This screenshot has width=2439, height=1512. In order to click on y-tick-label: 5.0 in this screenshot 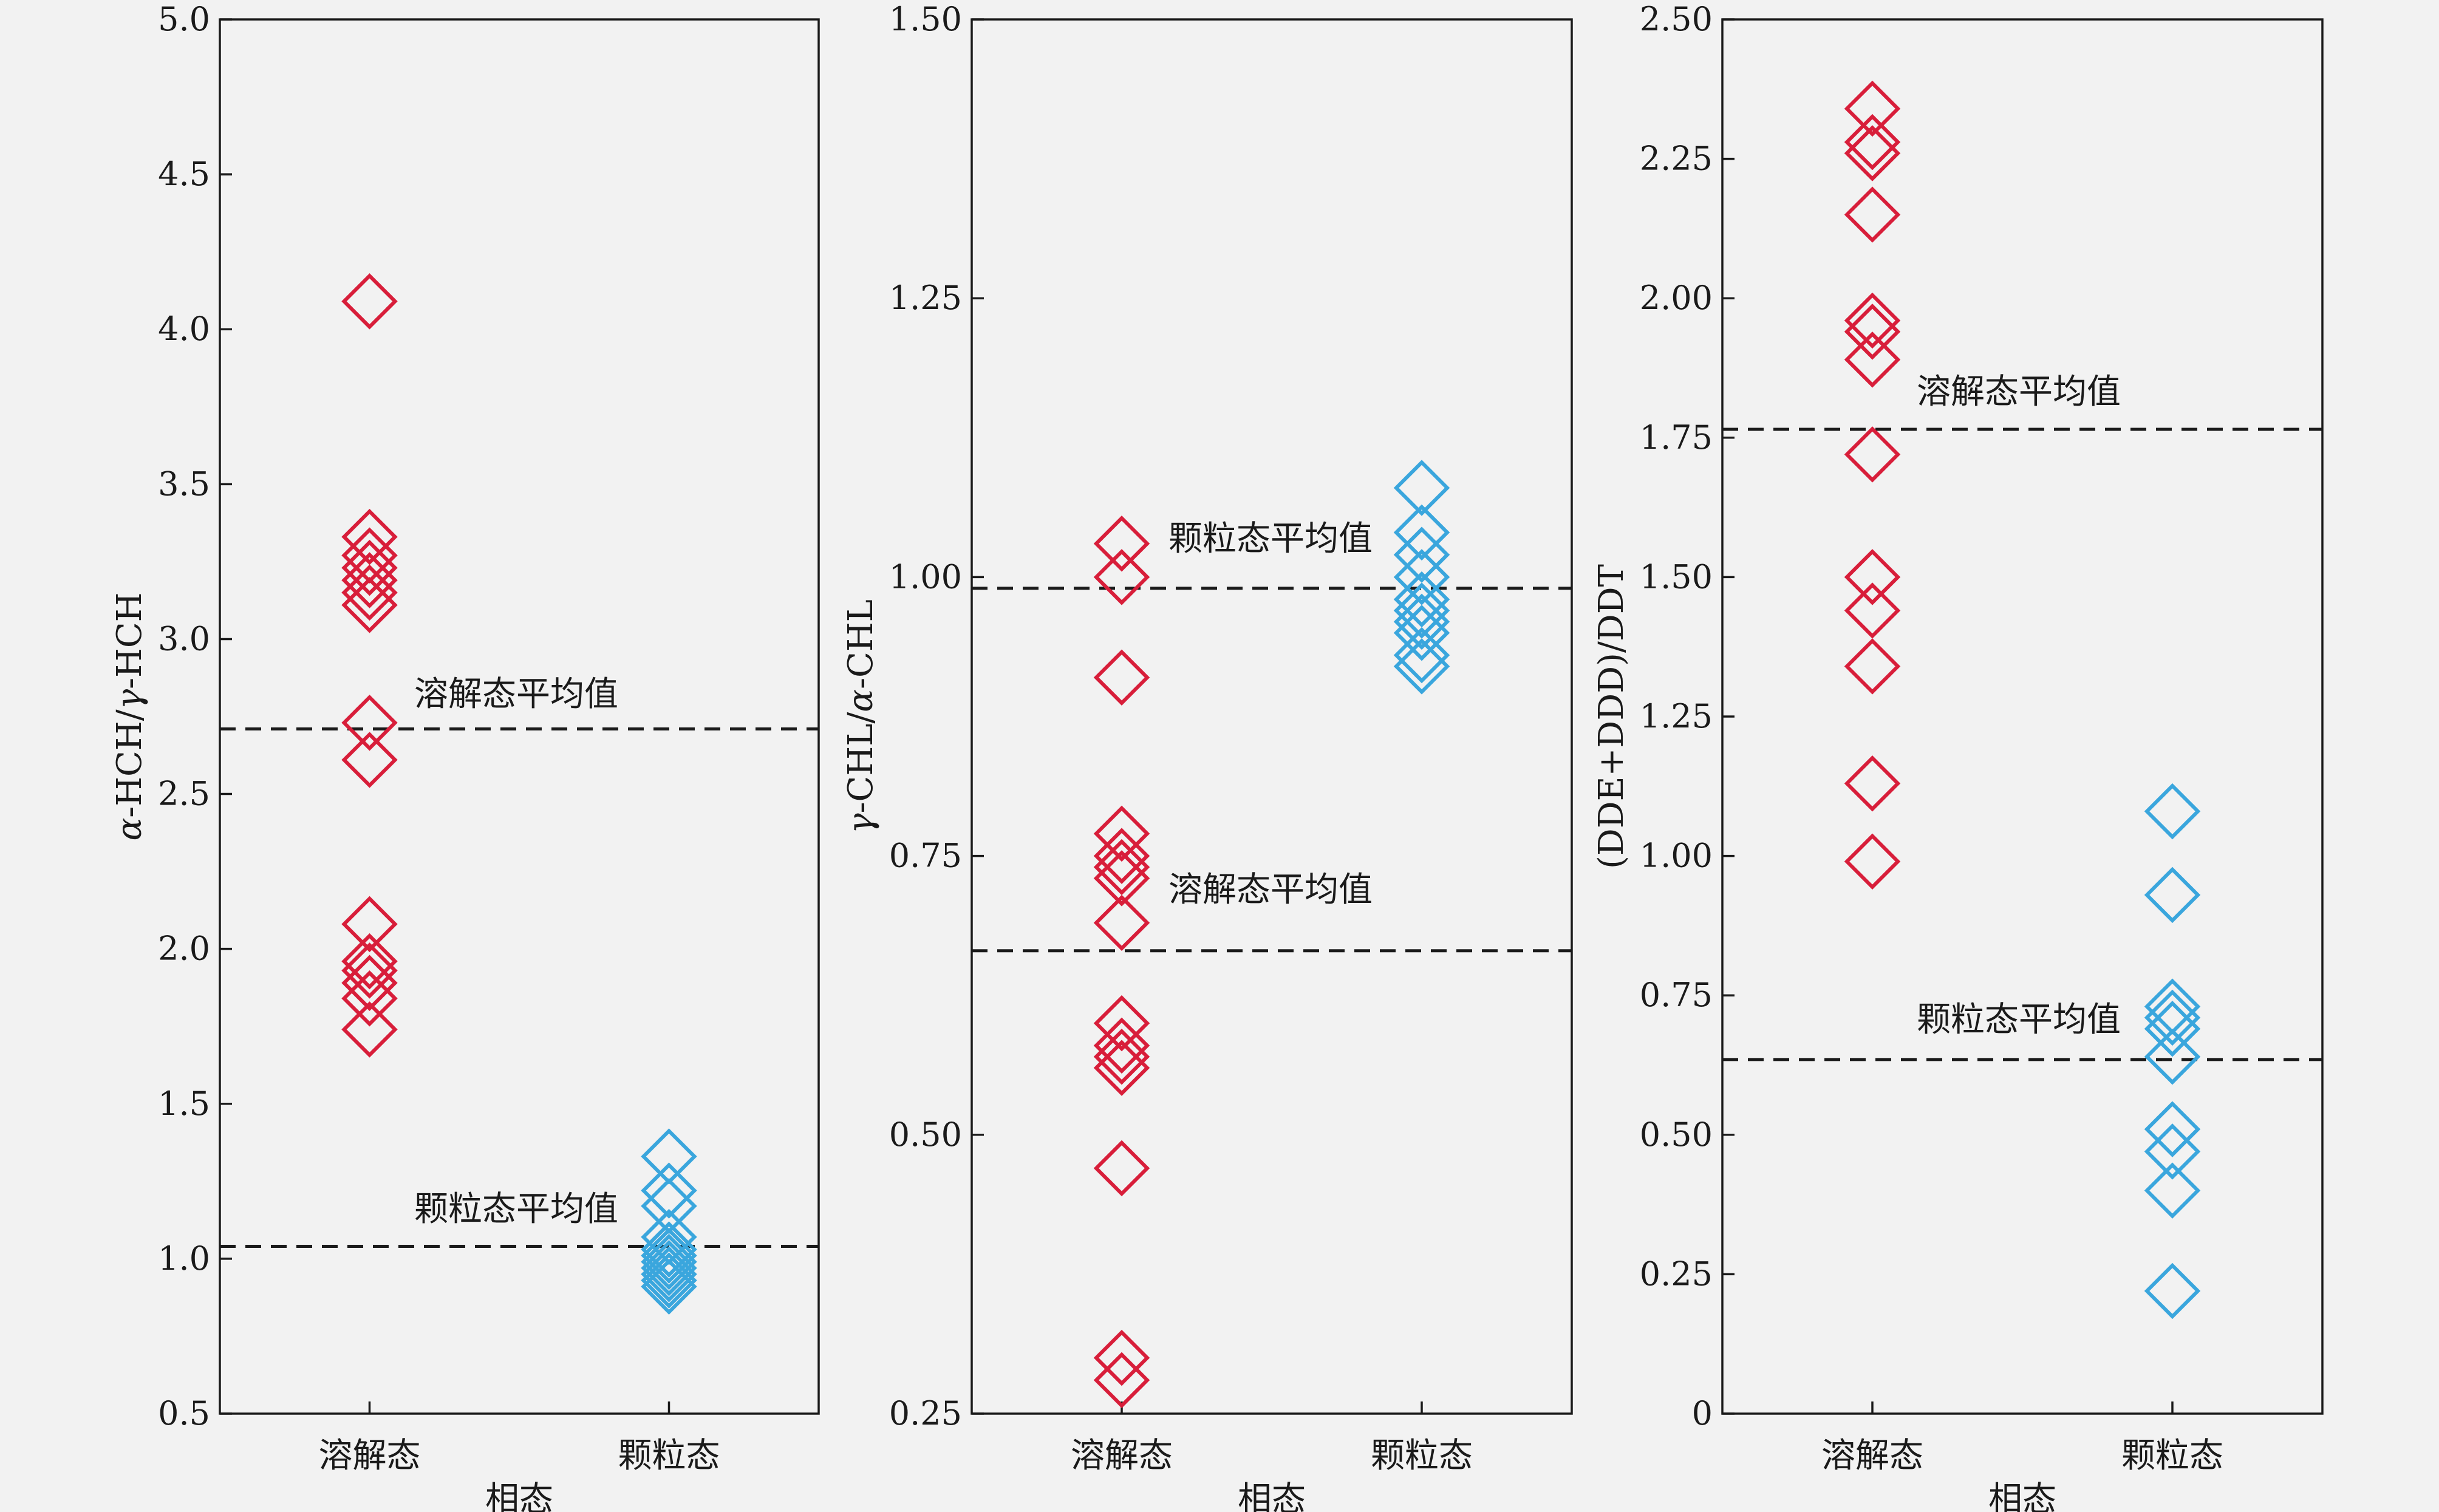, I will do `click(184, 19)`.